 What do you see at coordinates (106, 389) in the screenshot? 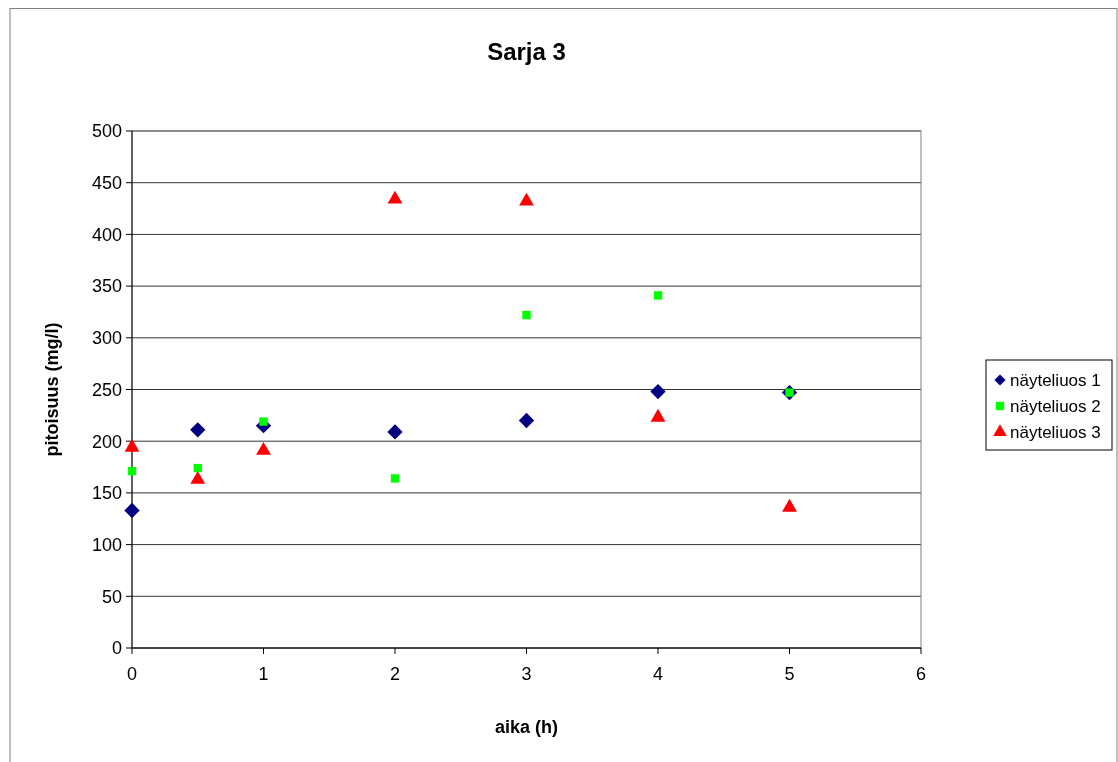
I see `y-tick-label: 250` at bounding box center [106, 389].